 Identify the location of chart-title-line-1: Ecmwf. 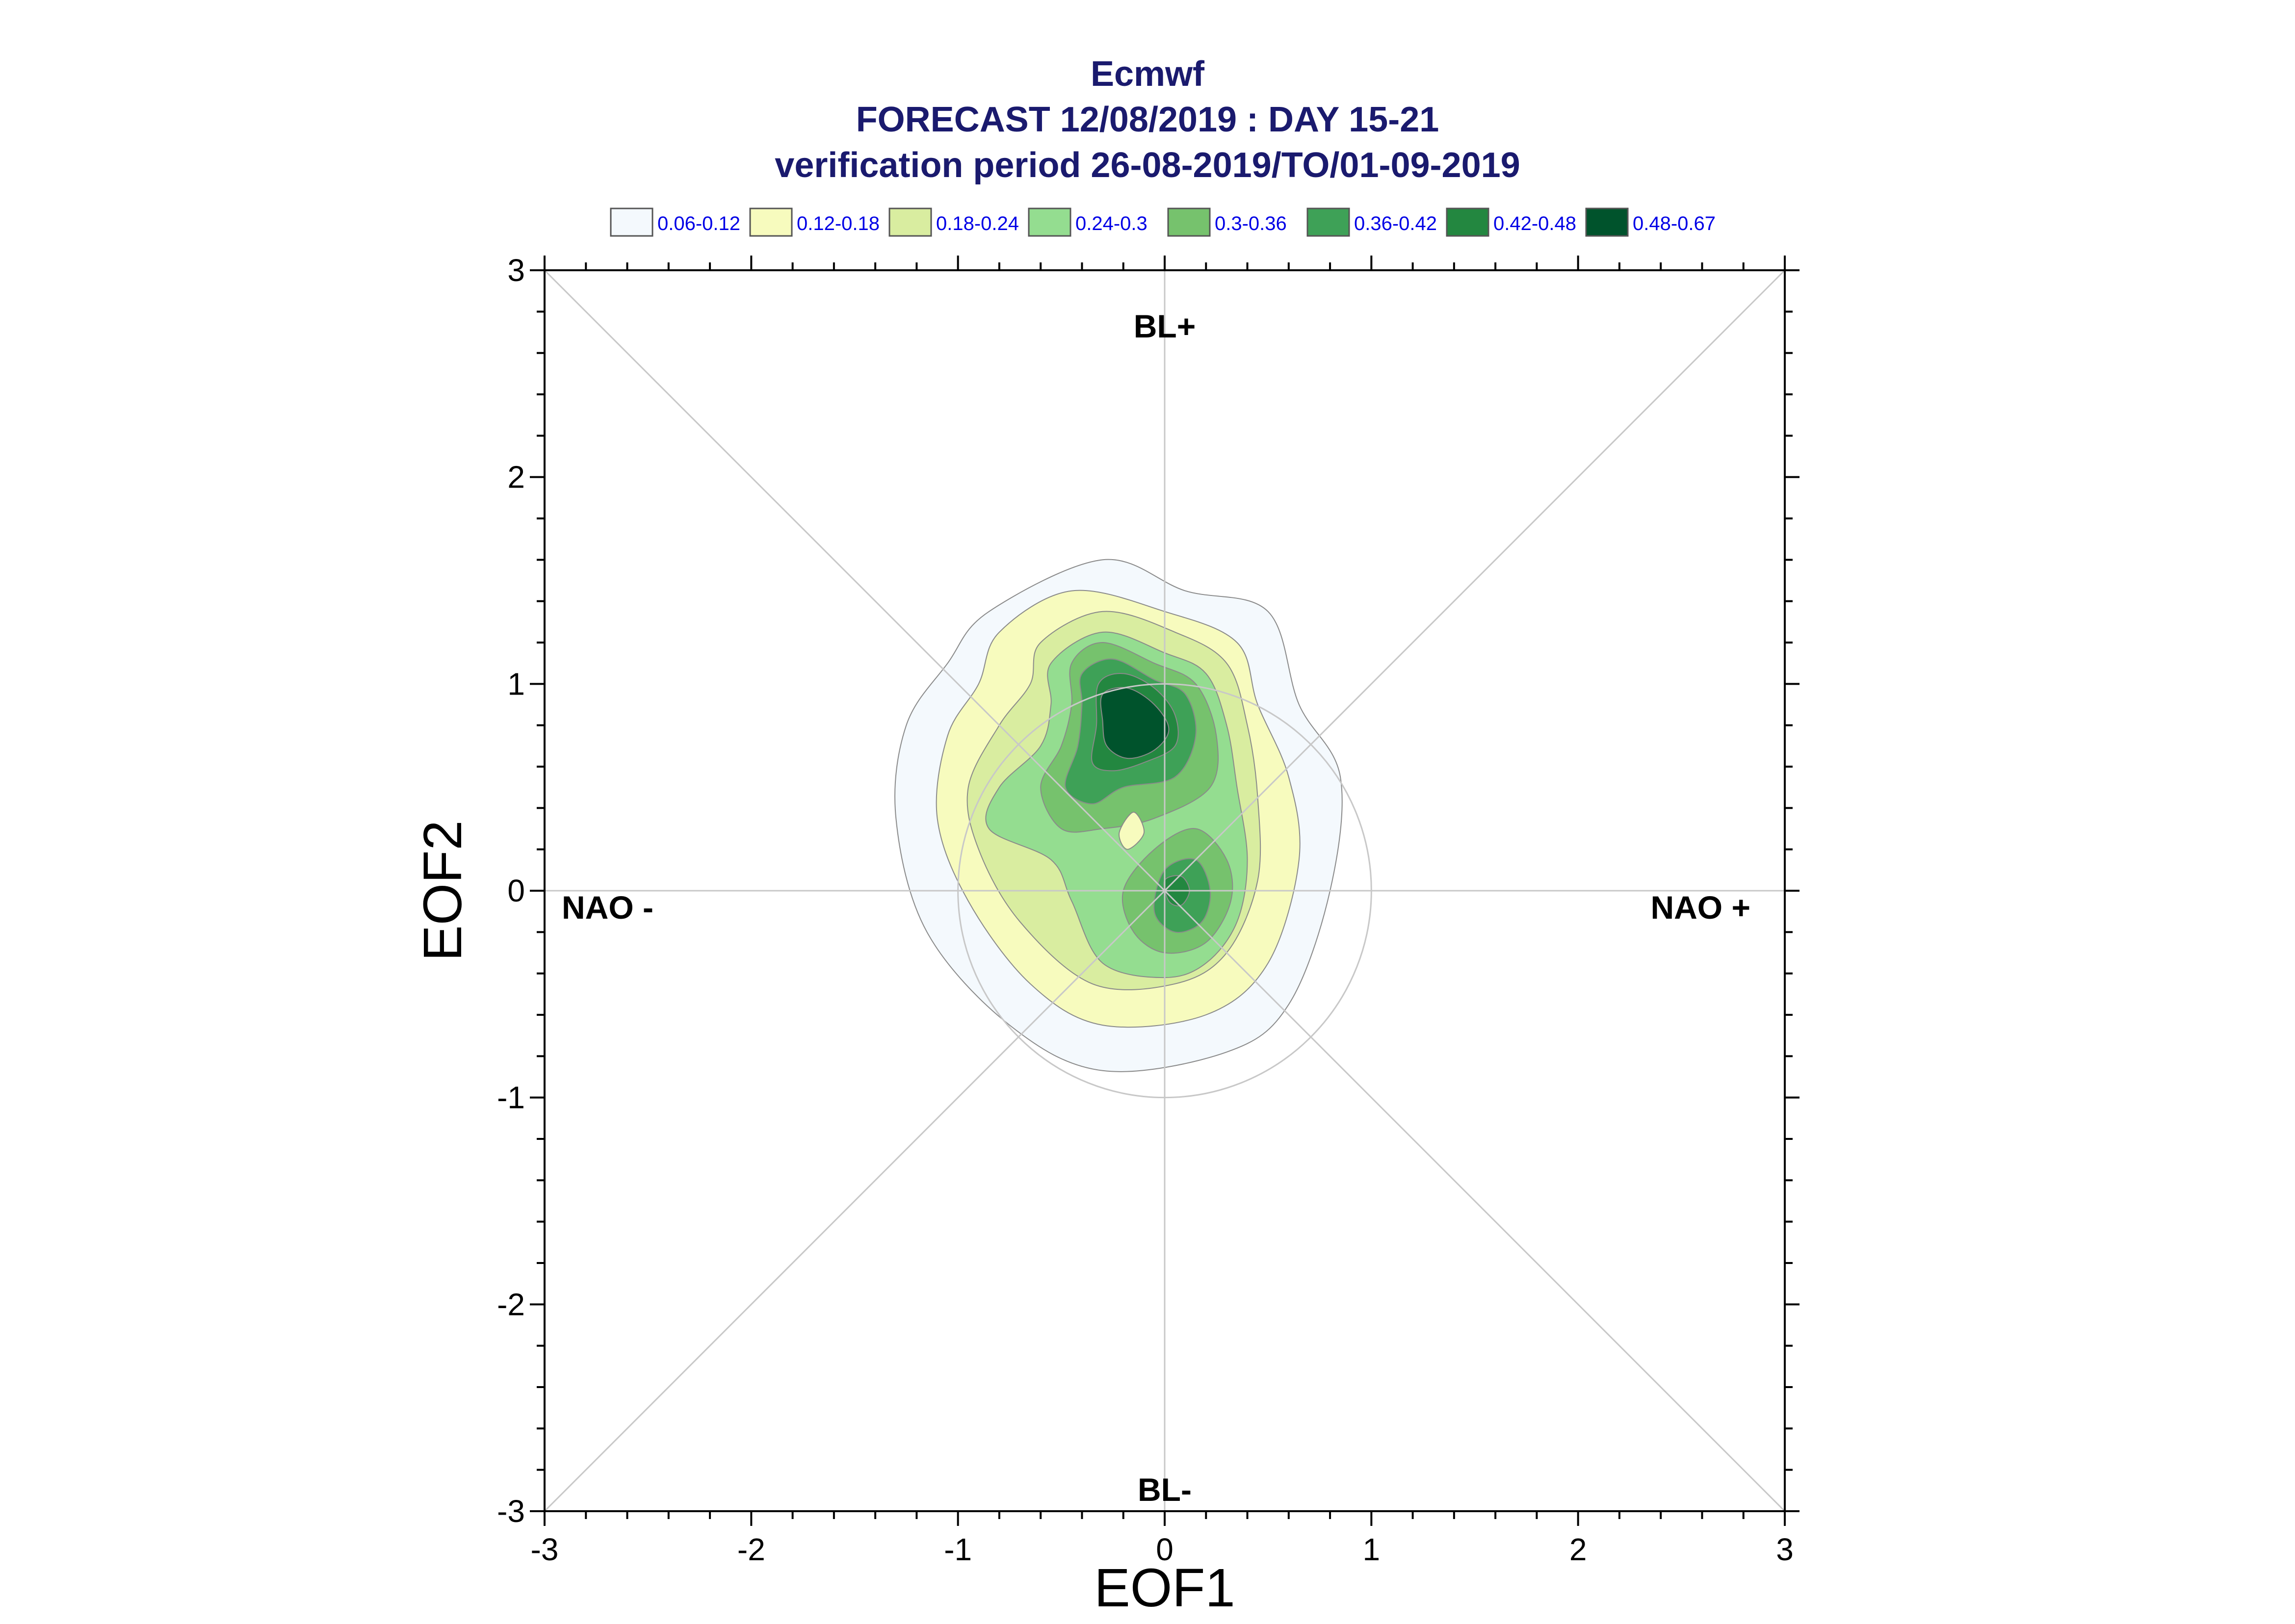
(1148, 74).